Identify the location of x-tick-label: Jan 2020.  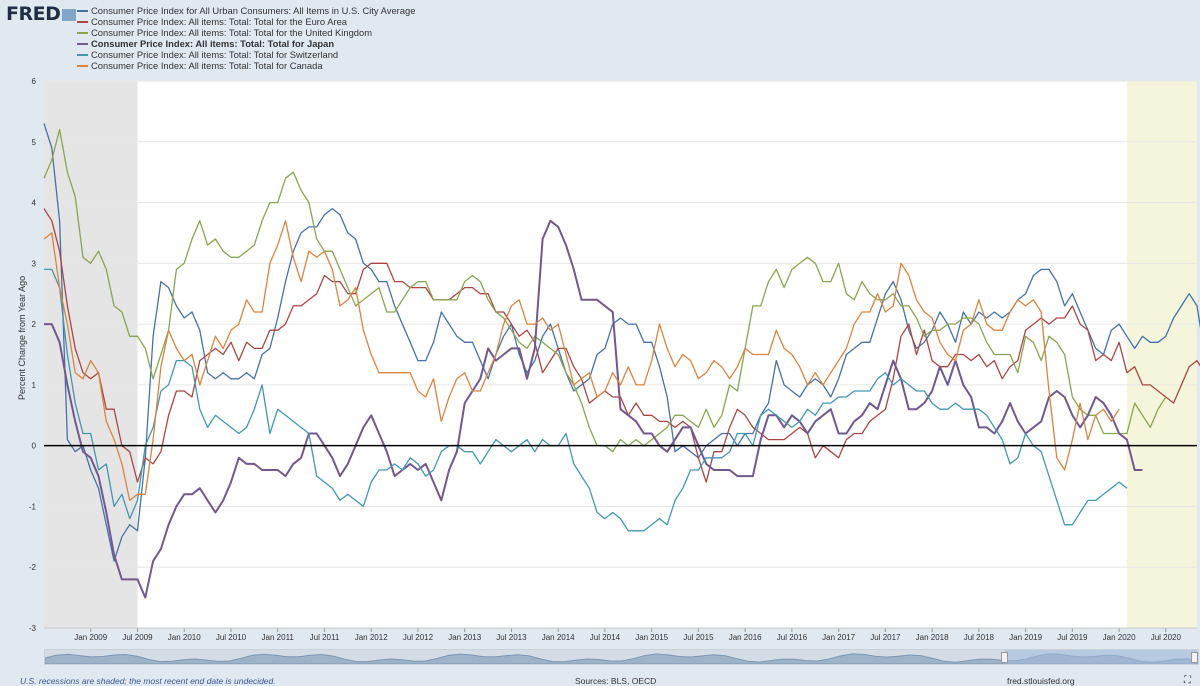
(1119, 637).